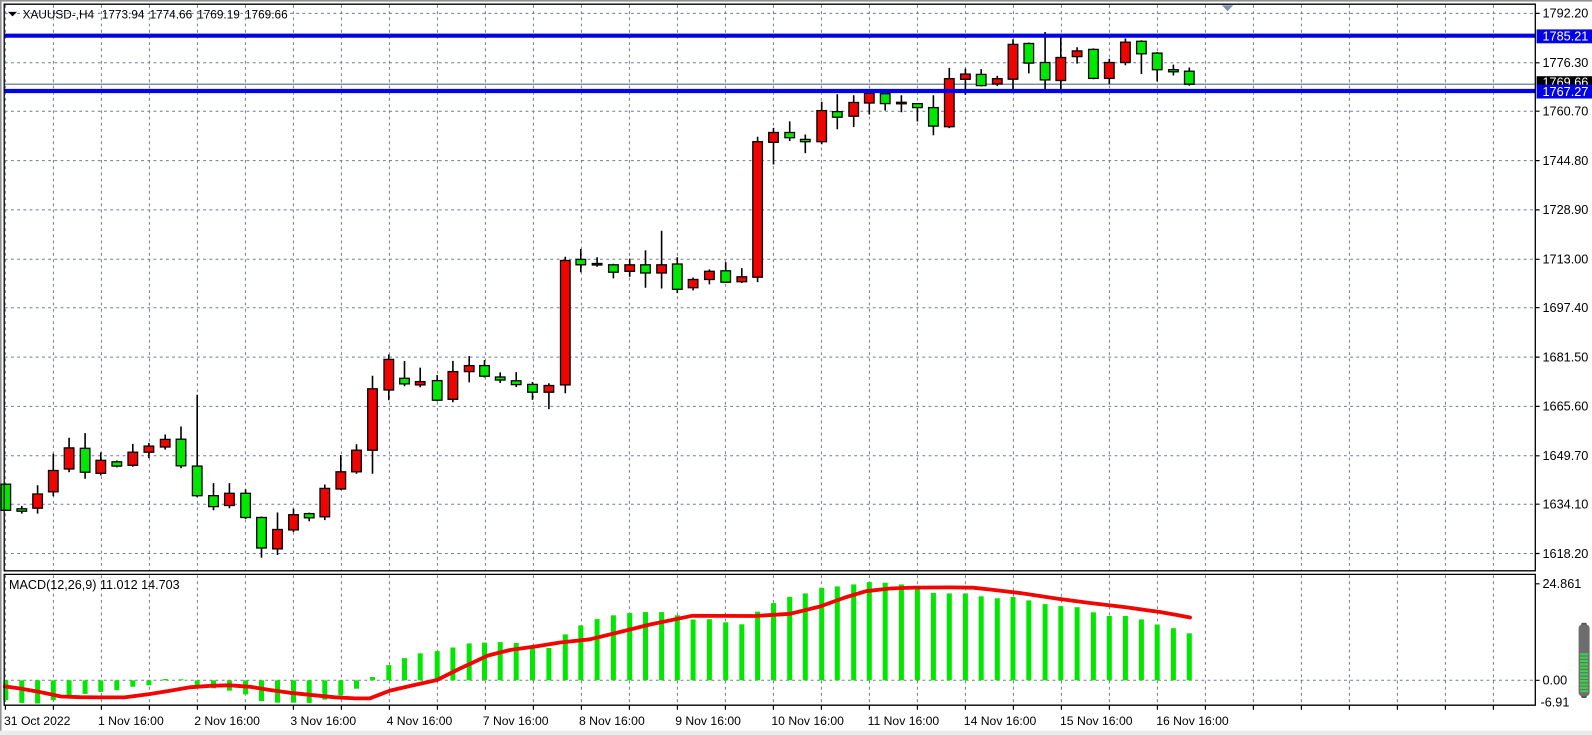  What do you see at coordinates (218, 14) in the screenshot?
I see `svg-text: 1769.19` at bounding box center [218, 14].